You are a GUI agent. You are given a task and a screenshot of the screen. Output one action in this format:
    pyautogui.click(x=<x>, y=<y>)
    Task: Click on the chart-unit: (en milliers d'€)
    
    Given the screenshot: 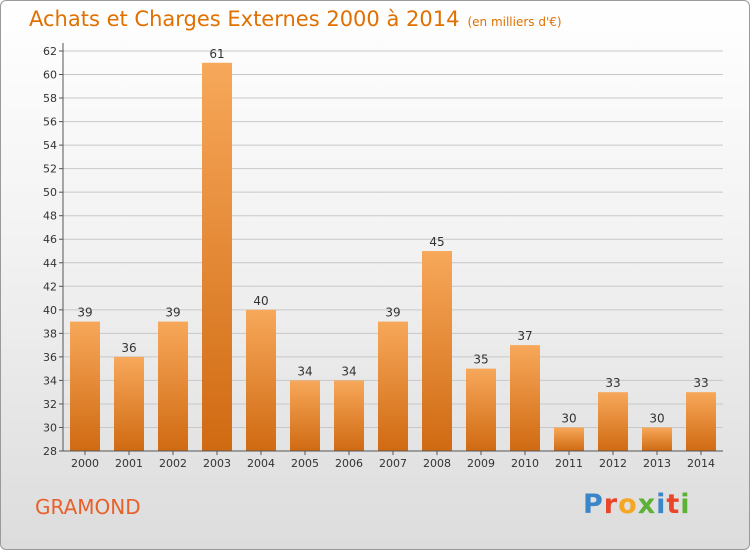 What is the action you would take?
    pyautogui.click(x=514, y=22)
    